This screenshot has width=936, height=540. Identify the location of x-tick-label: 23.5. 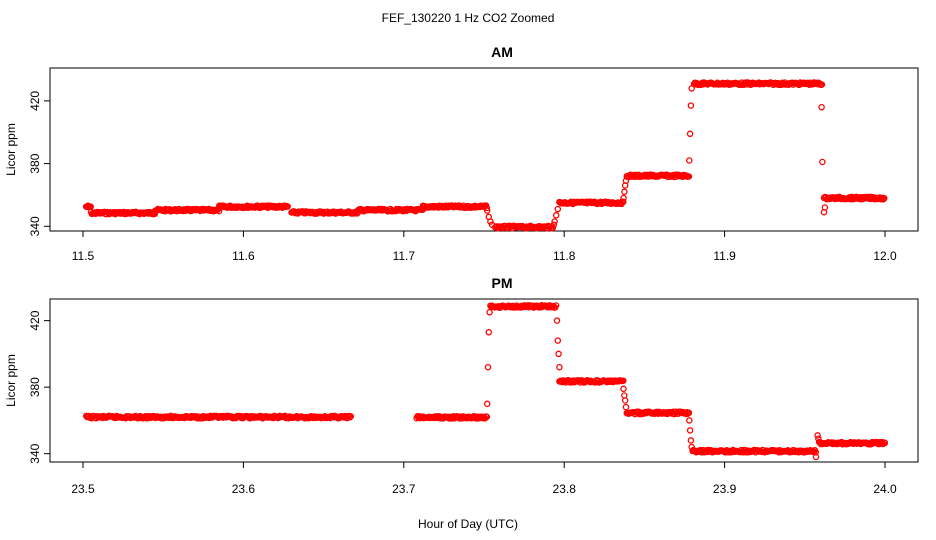
(83, 489).